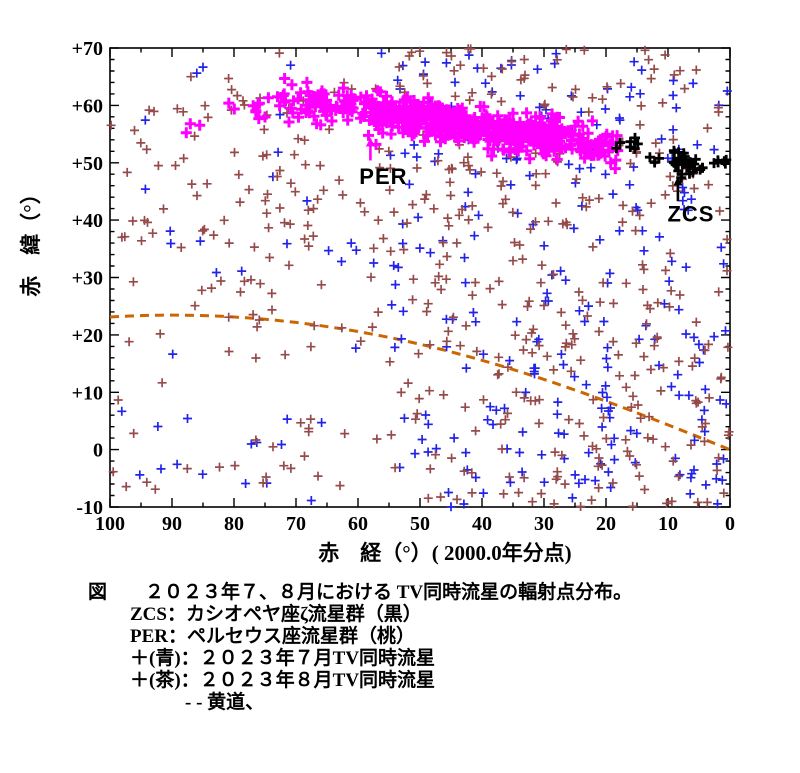 The height and width of the screenshot is (773, 800). I want to click on caption-line-1: ZCS：カシオペヤ座ζ流星群（黒）, so click(276, 614).